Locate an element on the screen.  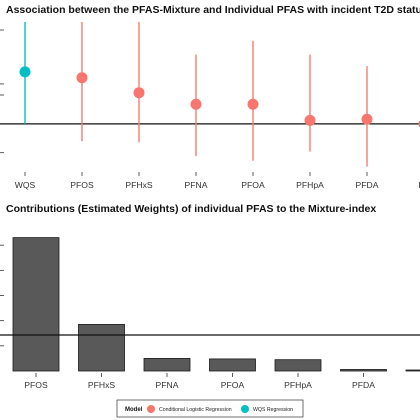
point-pfda is located at coordinates (367, 119).